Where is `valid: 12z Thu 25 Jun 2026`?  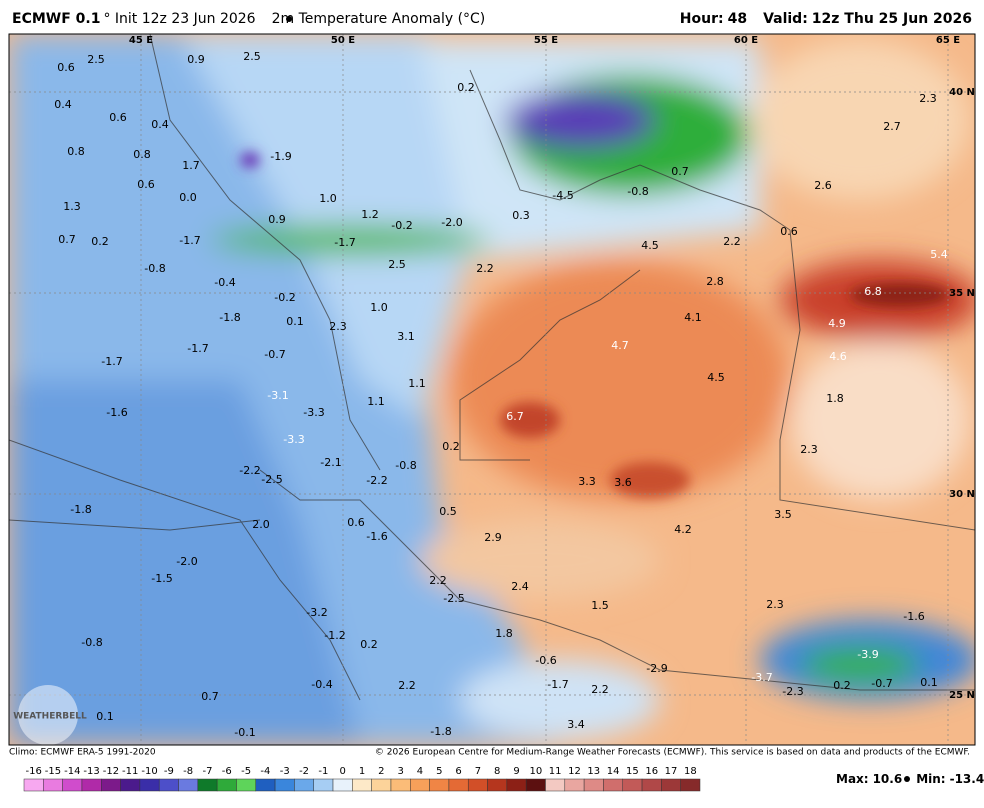
valid: 12z Thu 25 Jun 2026 is located at coordinates (892, 19).